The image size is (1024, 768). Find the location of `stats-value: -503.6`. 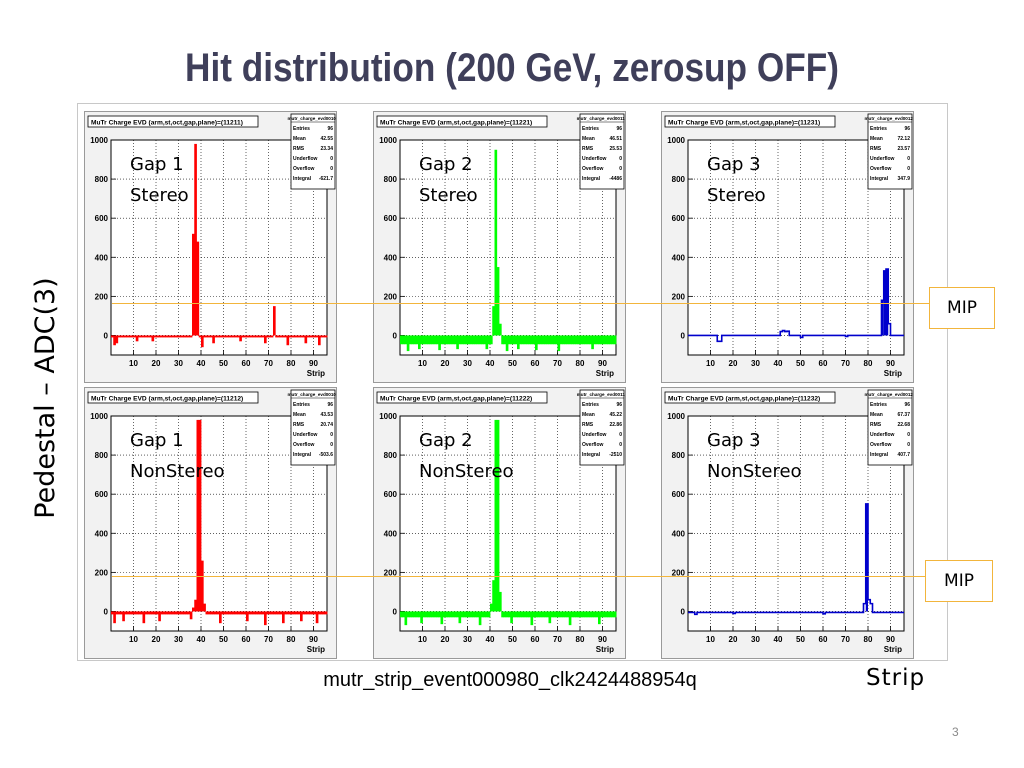

stats-value: -503.6 is located at coordinates (326, 455).